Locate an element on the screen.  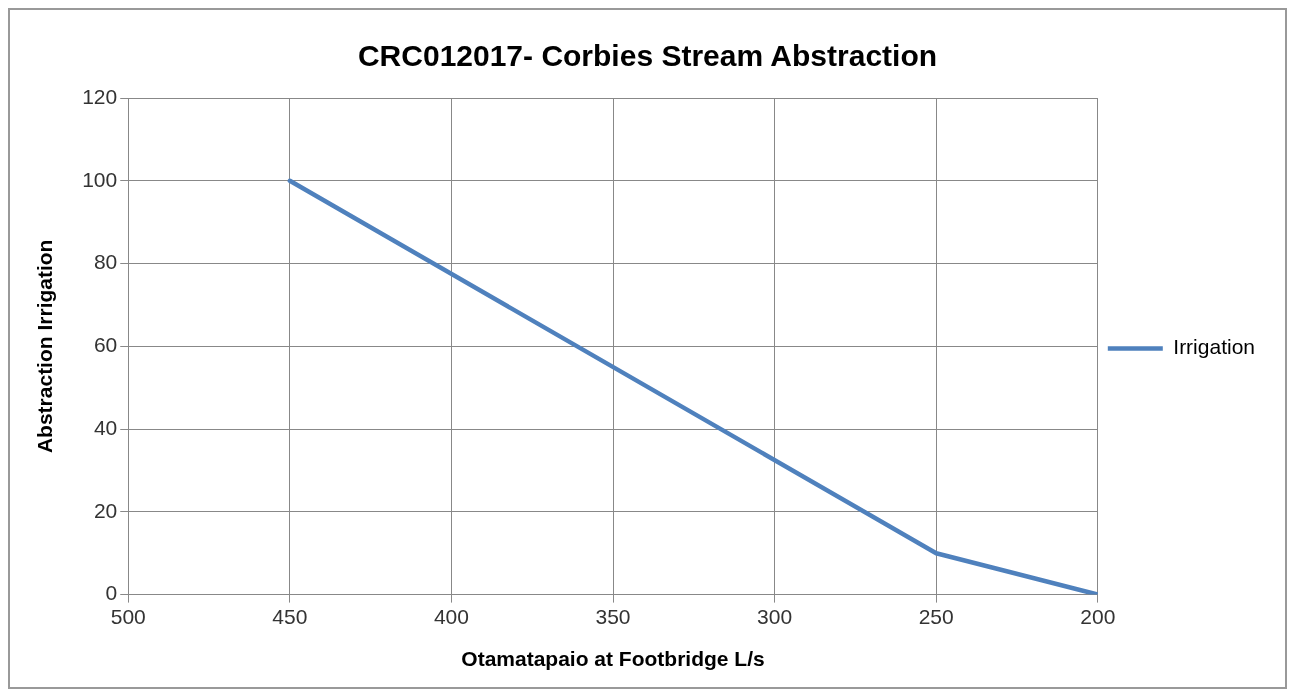
x-tick-label: 500 is located at coordinates (128, 616).